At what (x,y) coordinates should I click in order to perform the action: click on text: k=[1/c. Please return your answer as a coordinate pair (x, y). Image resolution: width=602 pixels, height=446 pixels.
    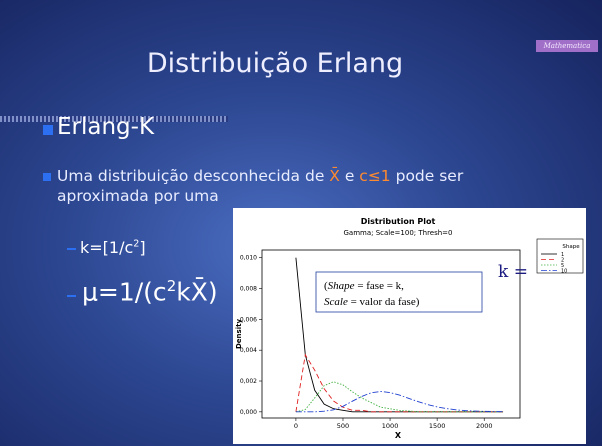
    Looking at the image, I should click on (107, 247).